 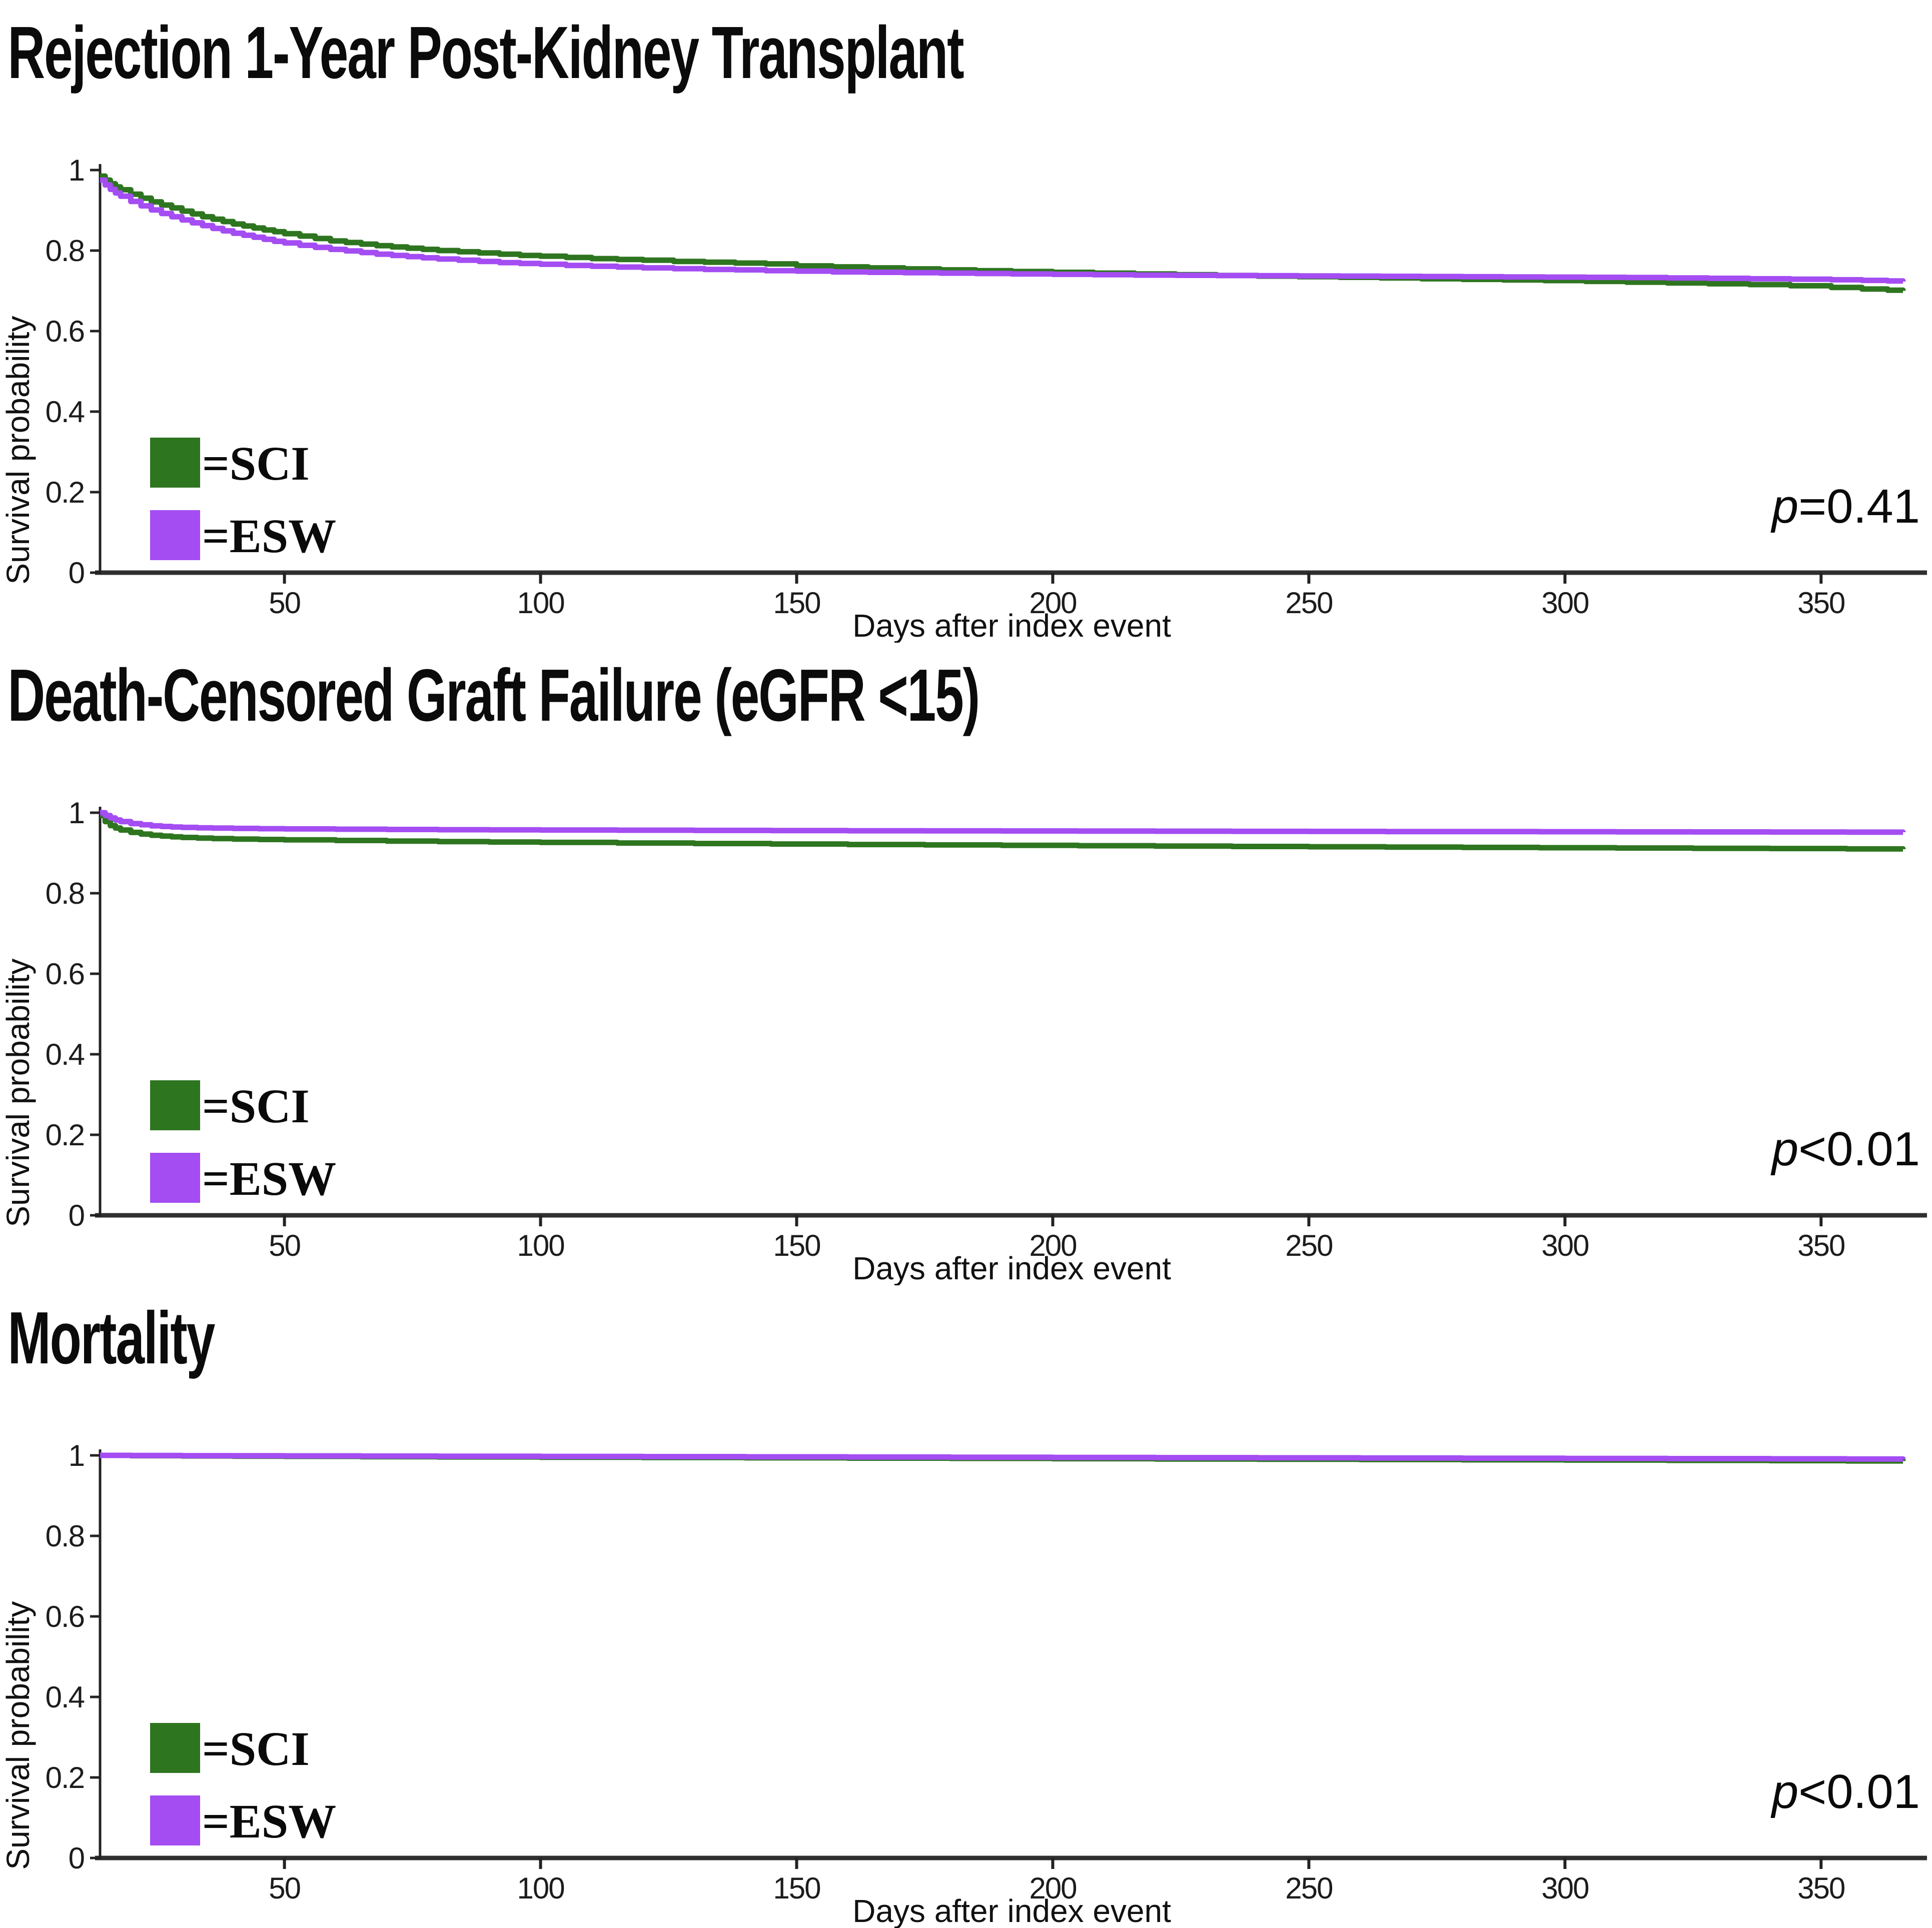 What do you see at coordinates (494, 695) in the screenshot?
I see `chart-title-graft-failure: Death-Censored Graft Failure (eGFR <15)` at bounding box center [494, 695].